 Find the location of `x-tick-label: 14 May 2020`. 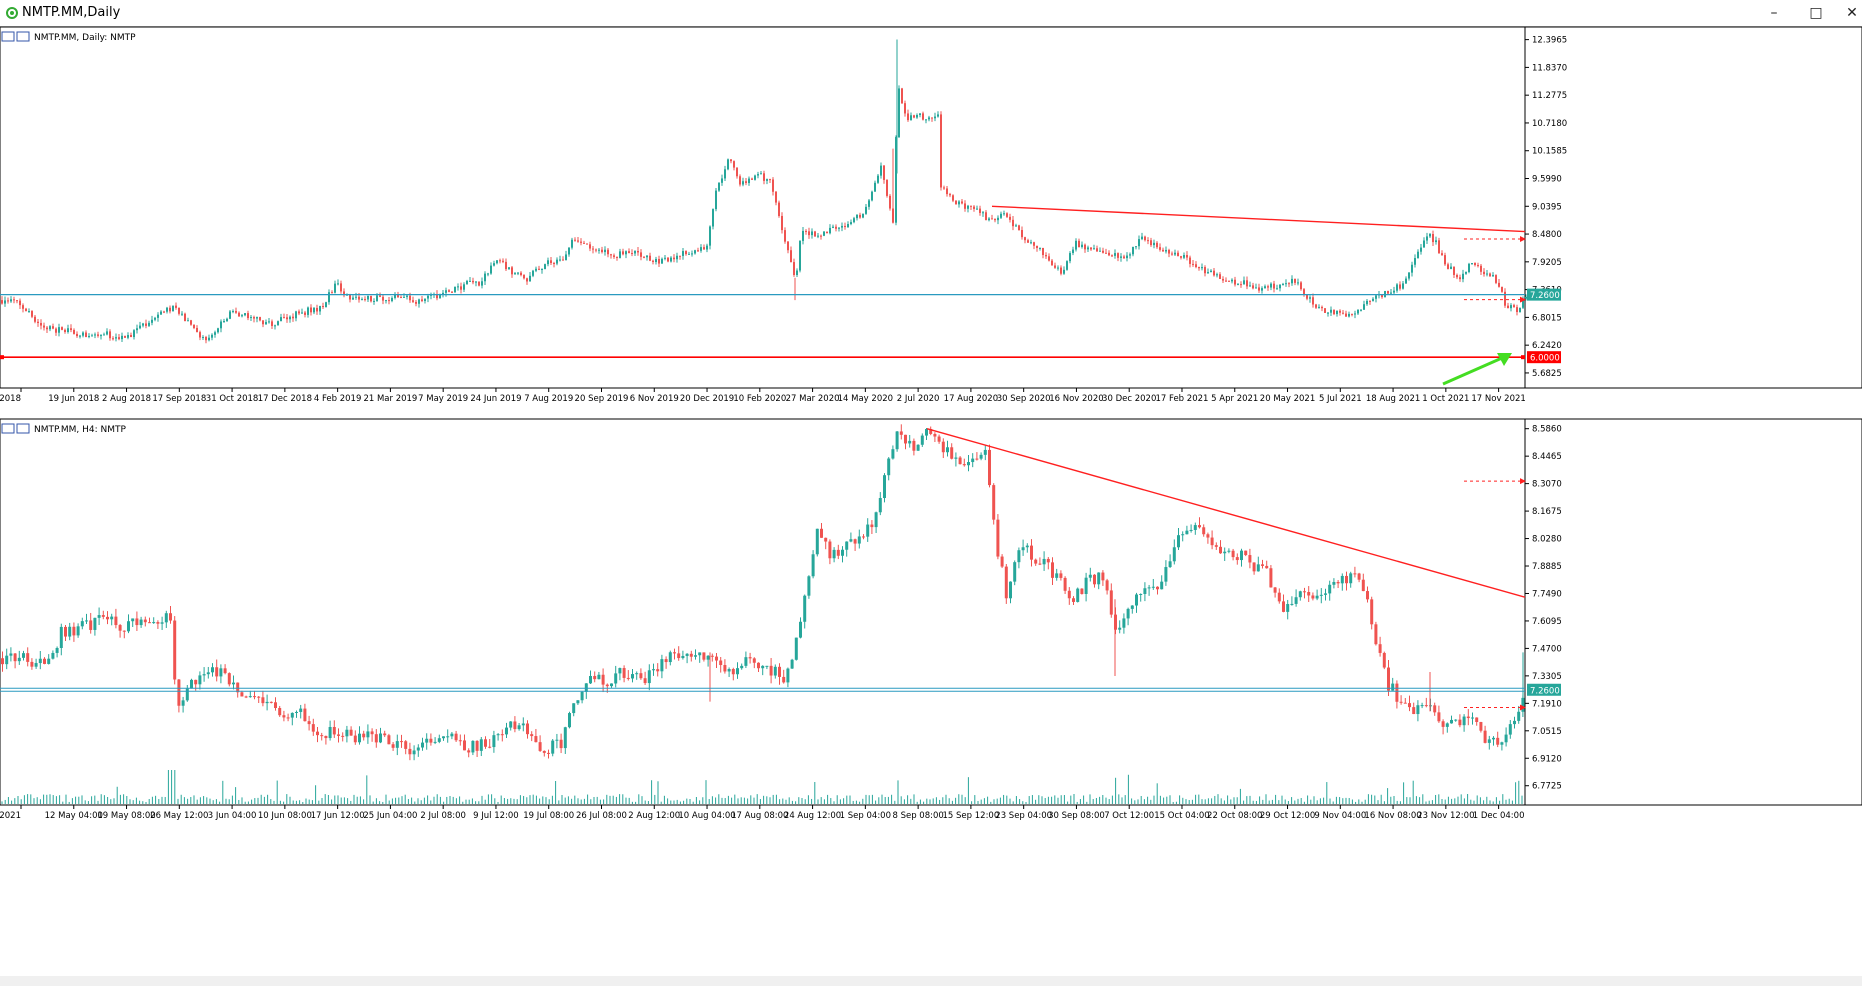

x-tick-label: 14 May 2020 is located at coordinates (865, 399).